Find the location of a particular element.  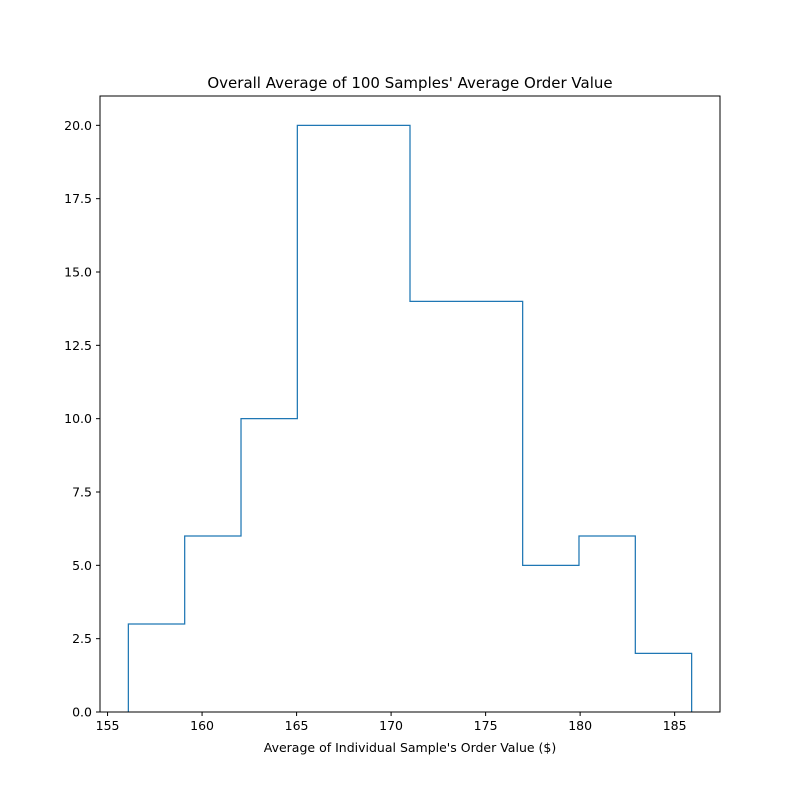

x-tick-label: 175 is located at coordinates (486, 725).